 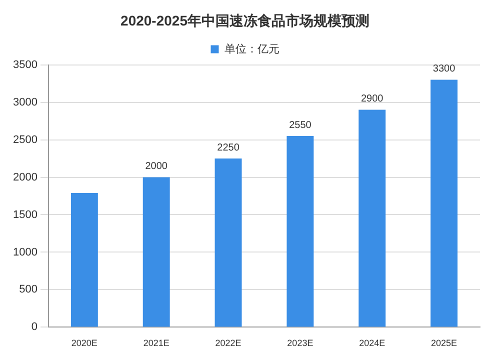 I want to click on x-tick-label: 2021E, so click(x=156, y=343).